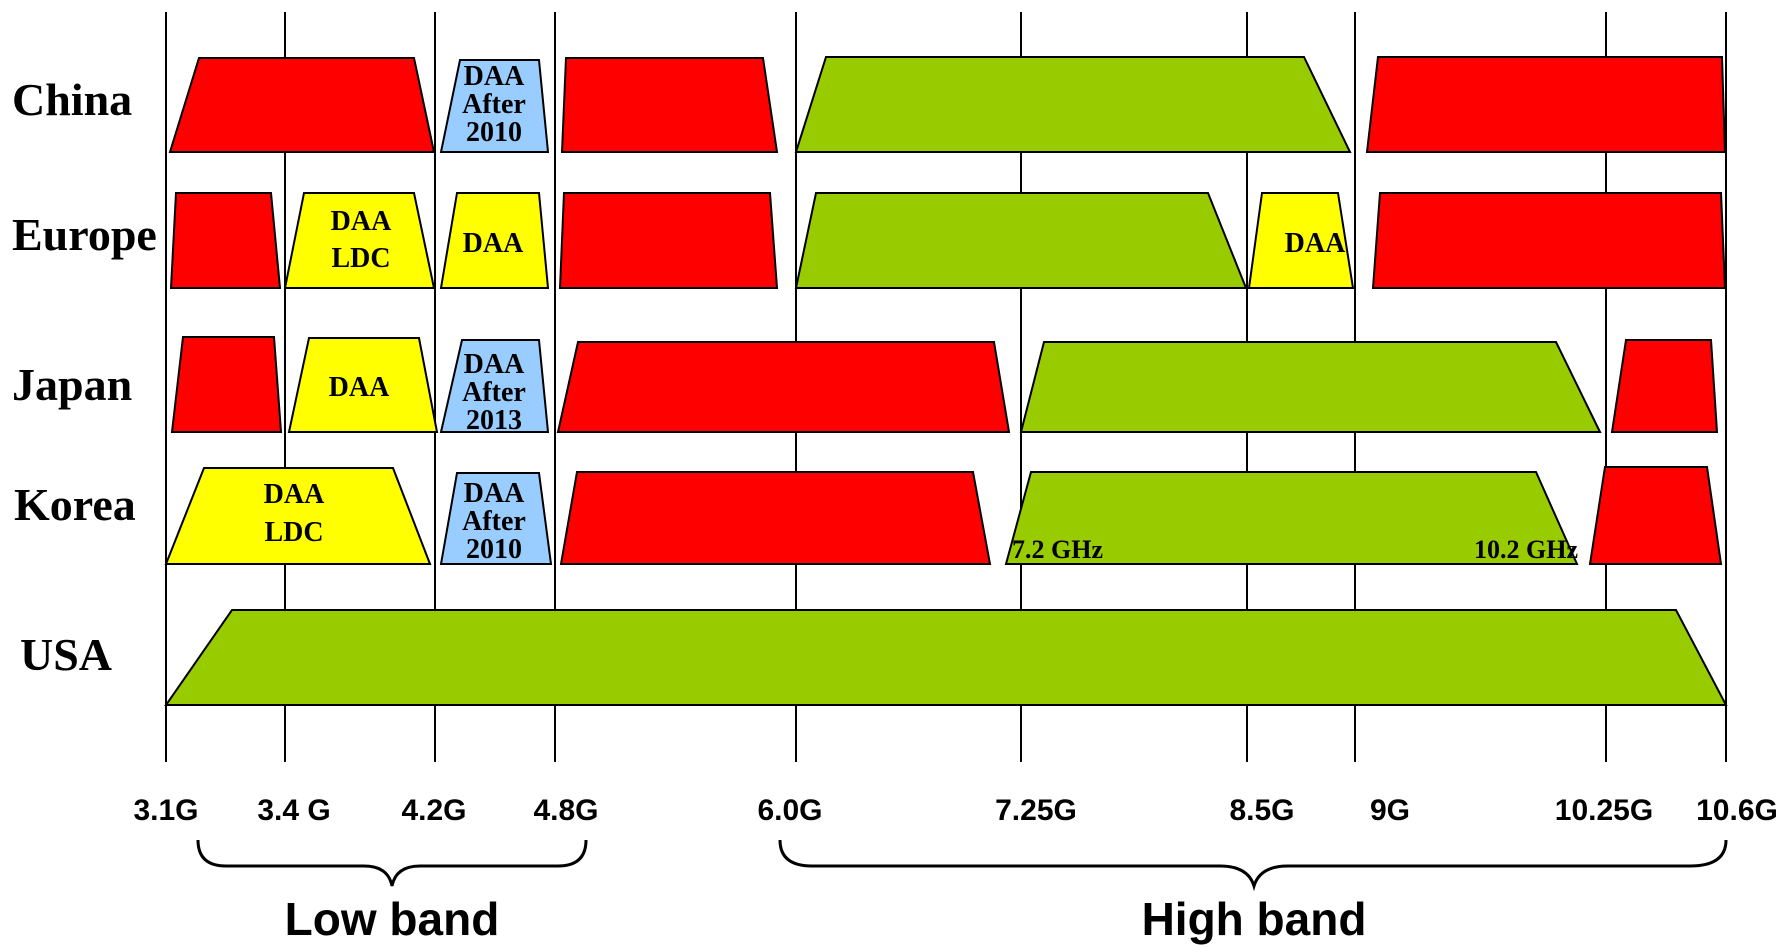  What do you see at coordinates (669, 105) in the screenshot?
I see `china-band-3-restricted` at bounding box center [669, 105].